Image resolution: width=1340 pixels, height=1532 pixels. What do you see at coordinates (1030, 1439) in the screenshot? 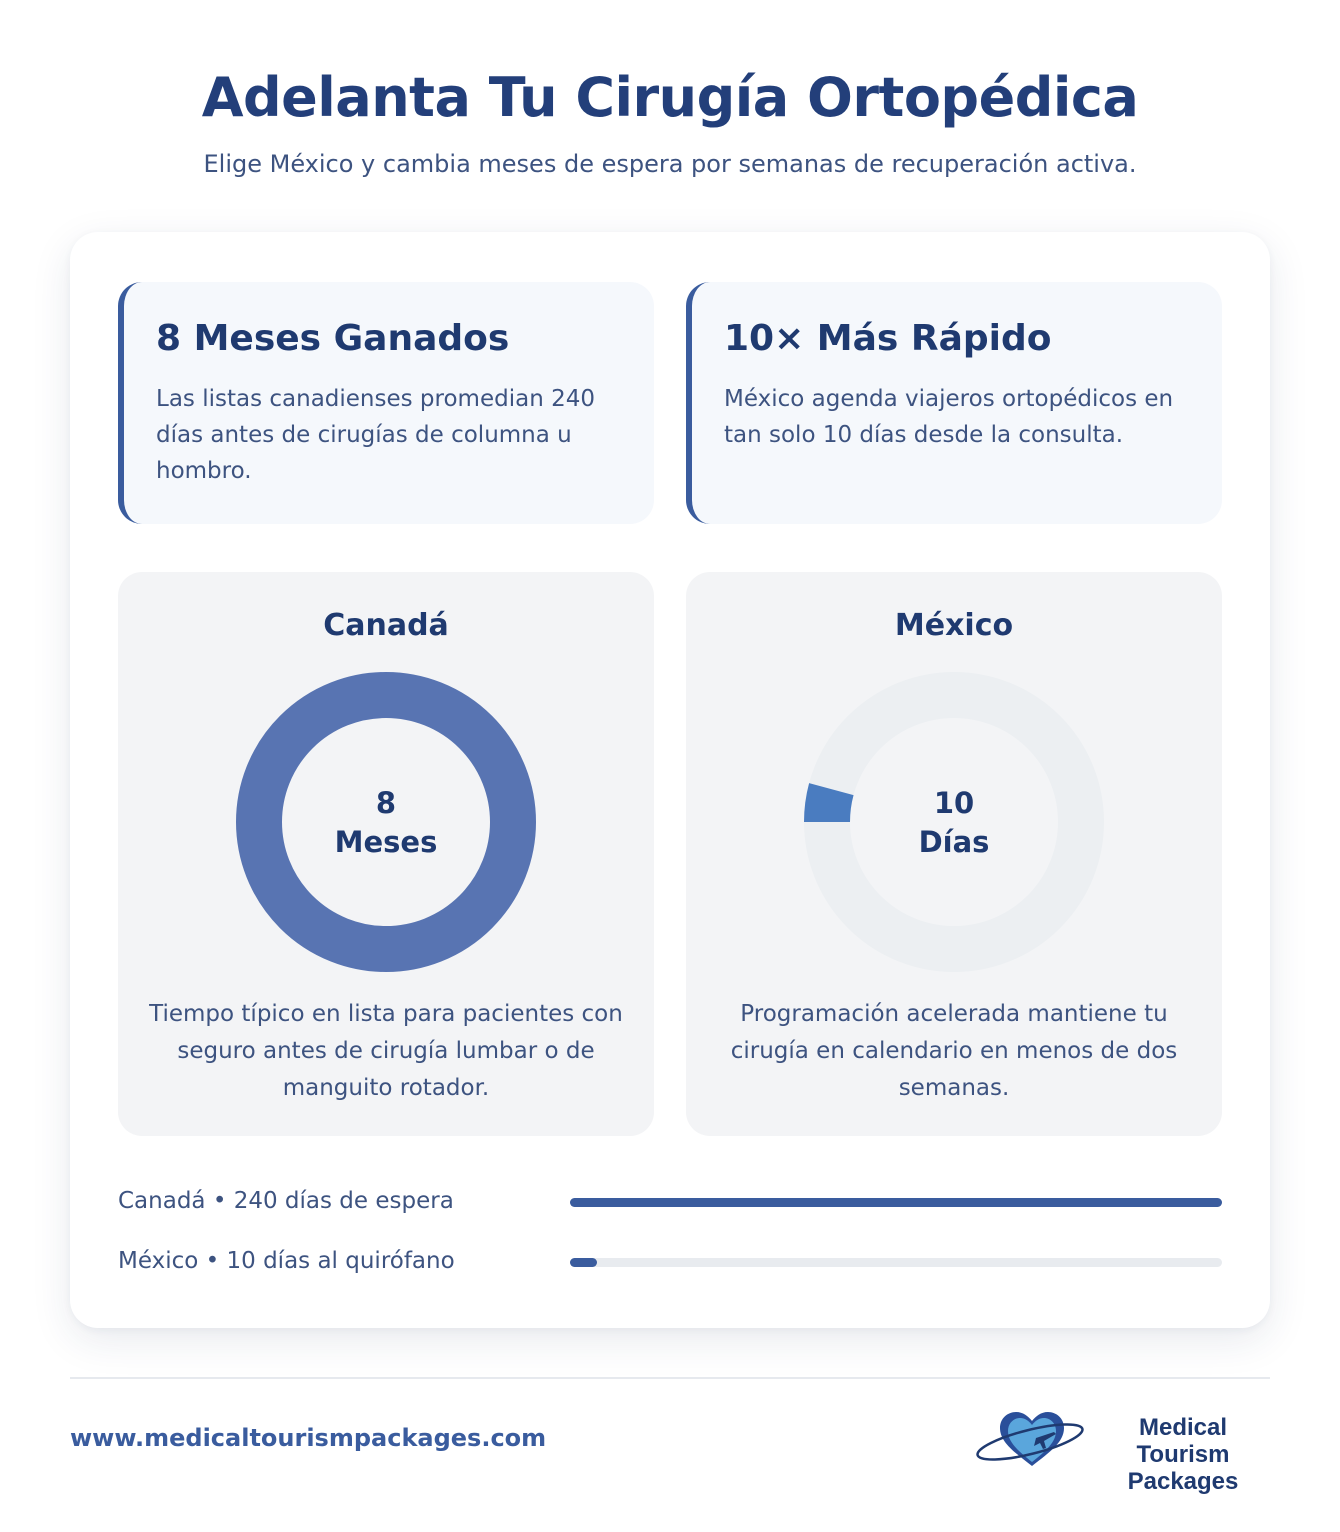
I see `heart-plane-icon` at bounding box center [1030, 1439].